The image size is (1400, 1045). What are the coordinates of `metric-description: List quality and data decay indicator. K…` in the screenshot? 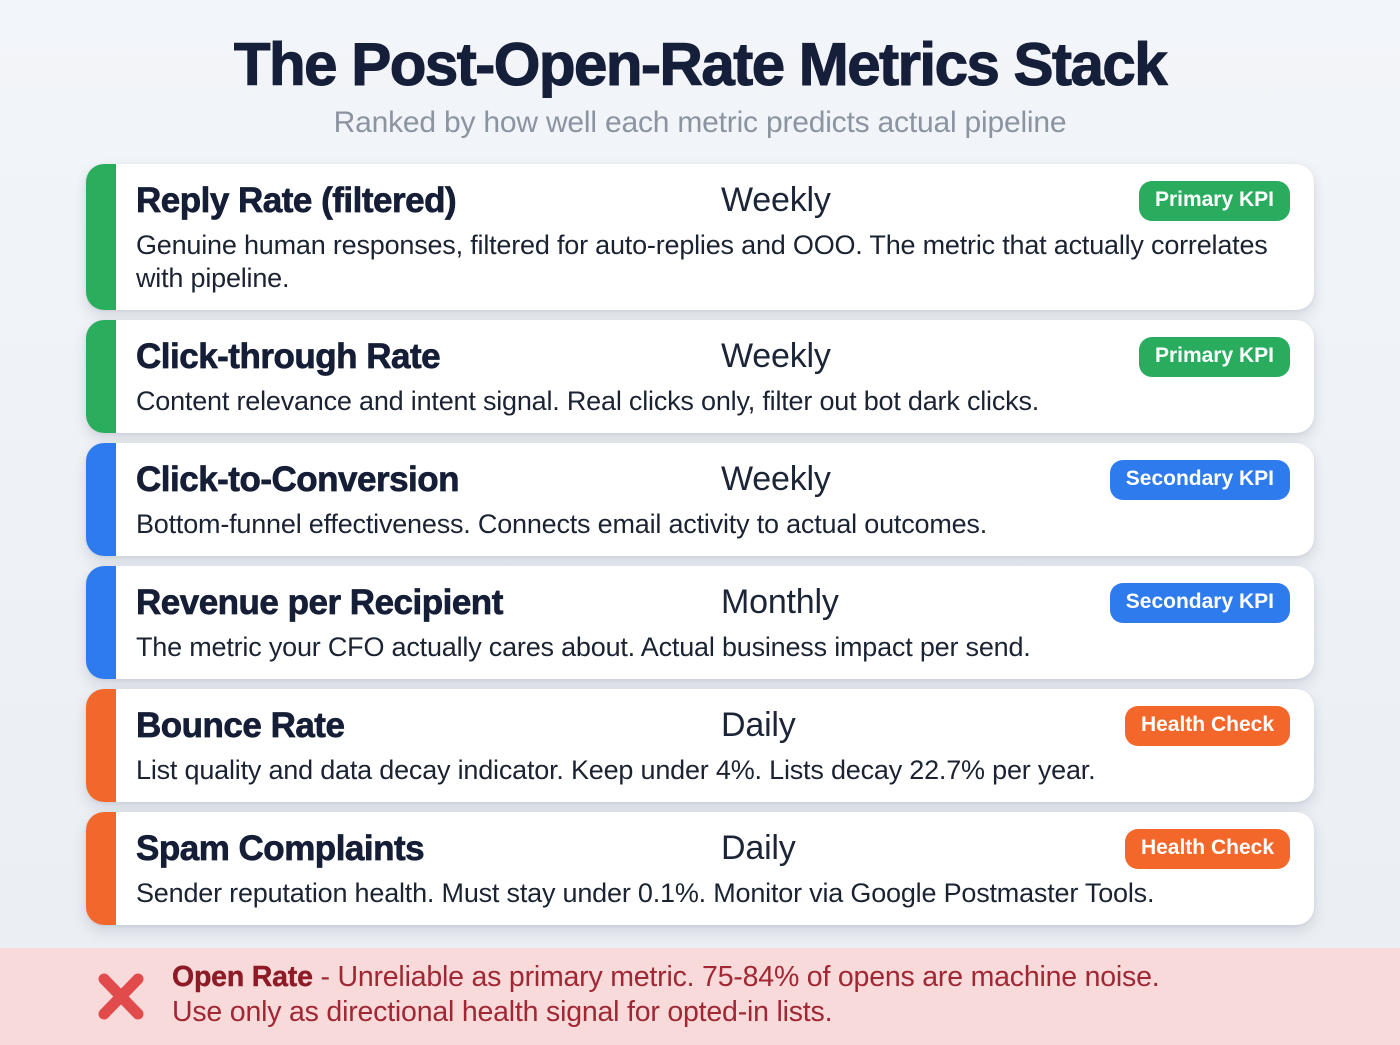 It's located at (616, 770).